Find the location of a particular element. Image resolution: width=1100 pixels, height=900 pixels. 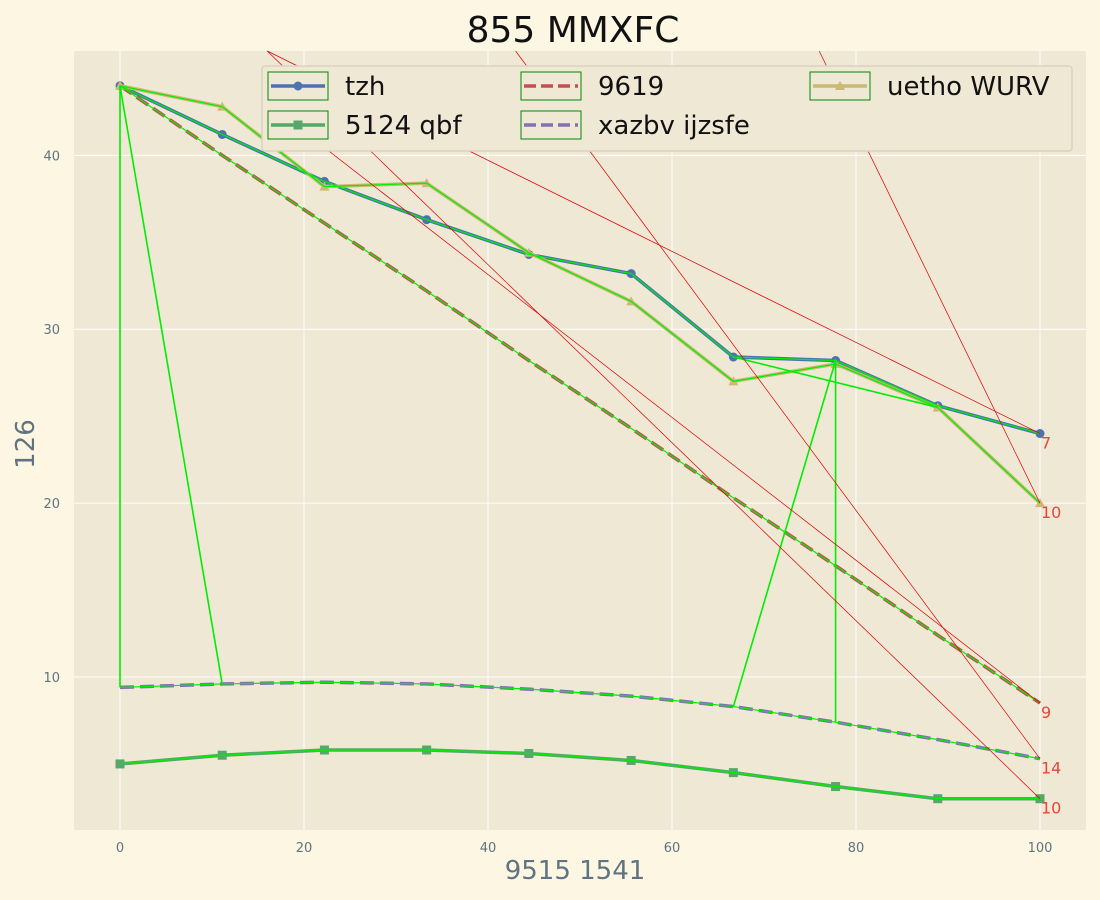

legend-label: 5124 qbf is located at coordinates (403, 126).